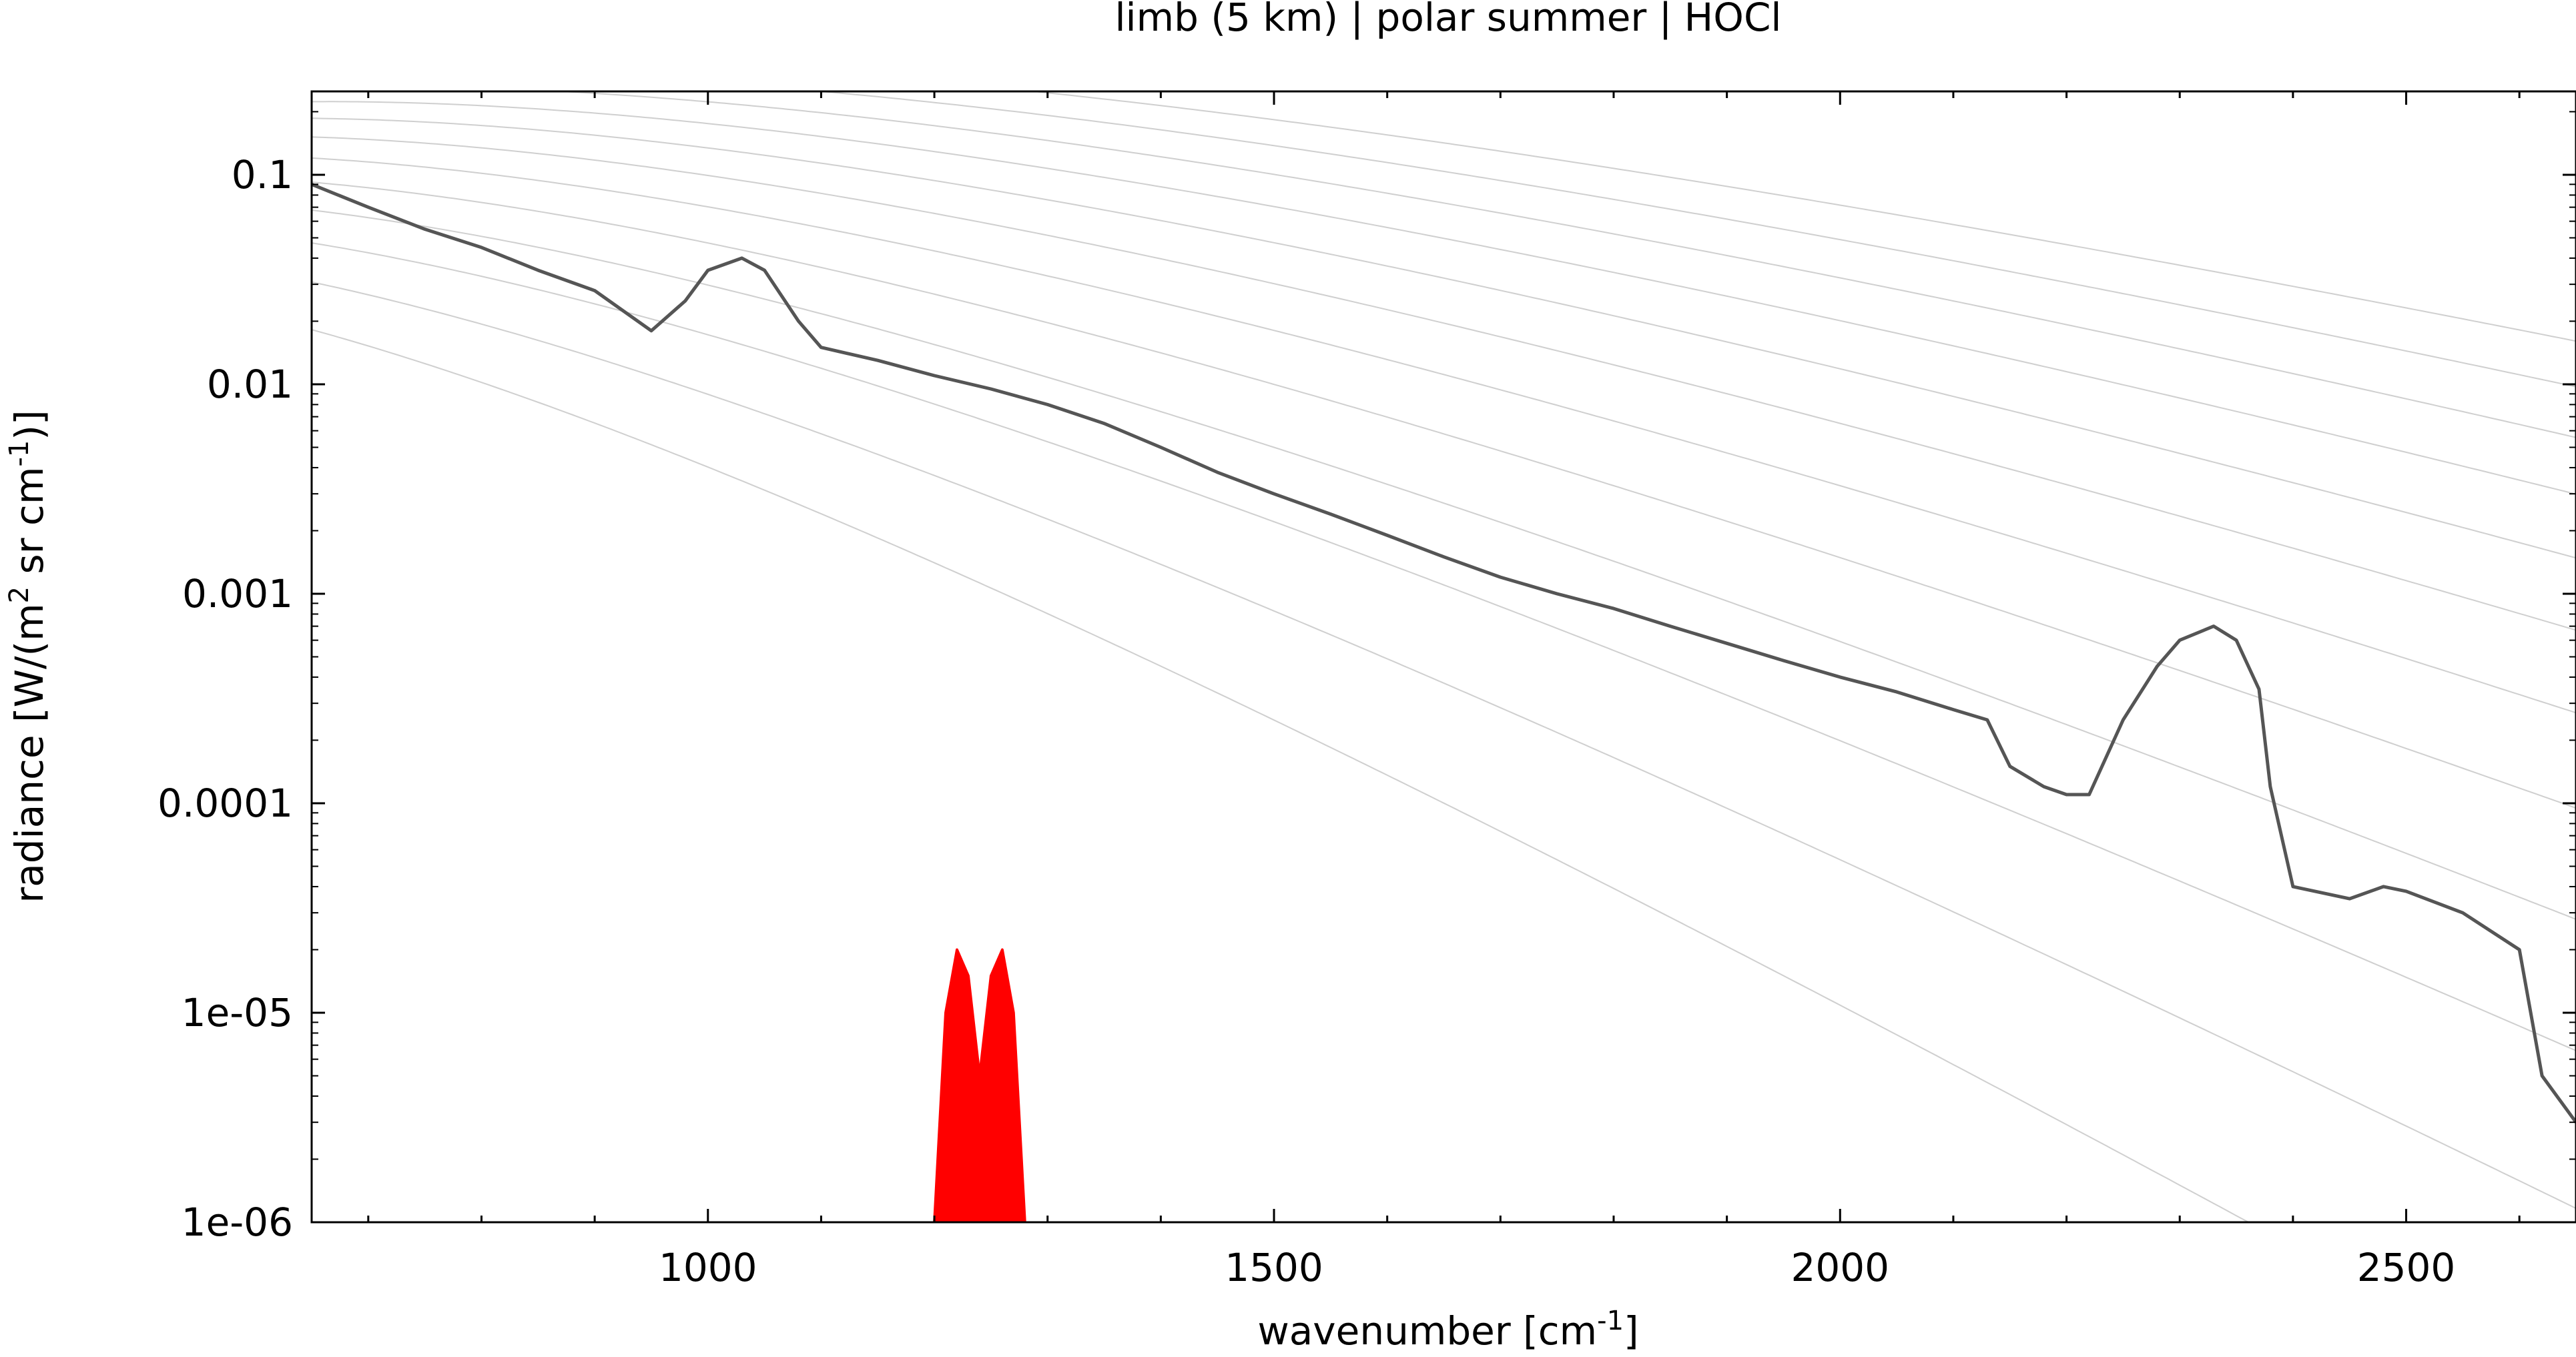  What do you see at coordinates (237, 1222) in the screenshot?
I see `y-tick-label: 1e-06` at bounding box center [237, 1222].